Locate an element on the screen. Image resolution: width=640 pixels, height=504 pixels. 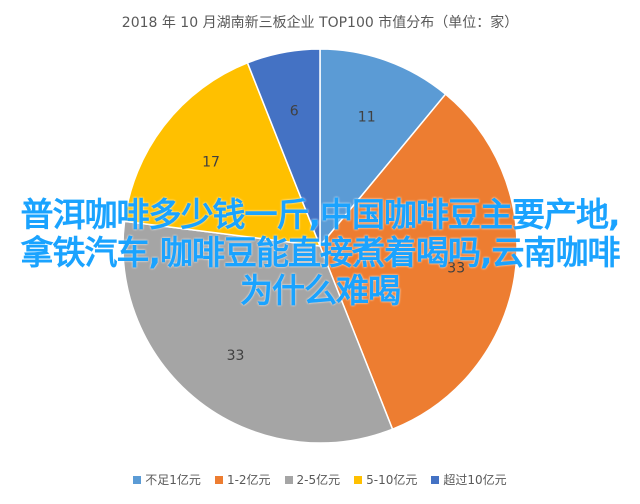
legend-item: 5-10亿元 is located at coordinates (385, 479).